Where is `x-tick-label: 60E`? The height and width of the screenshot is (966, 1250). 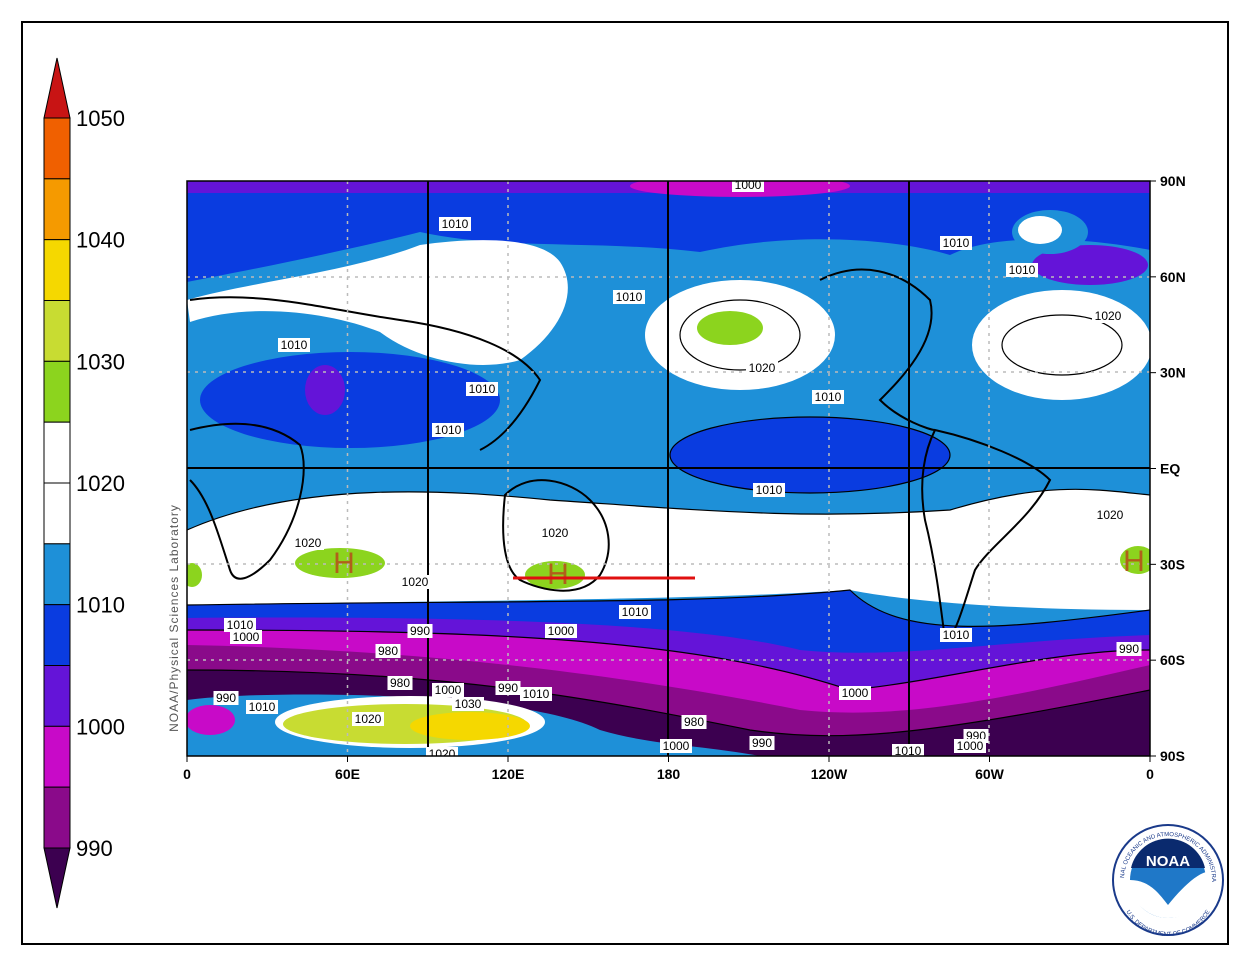
x-tick-label: 60E is located at coordinates (347, 774).